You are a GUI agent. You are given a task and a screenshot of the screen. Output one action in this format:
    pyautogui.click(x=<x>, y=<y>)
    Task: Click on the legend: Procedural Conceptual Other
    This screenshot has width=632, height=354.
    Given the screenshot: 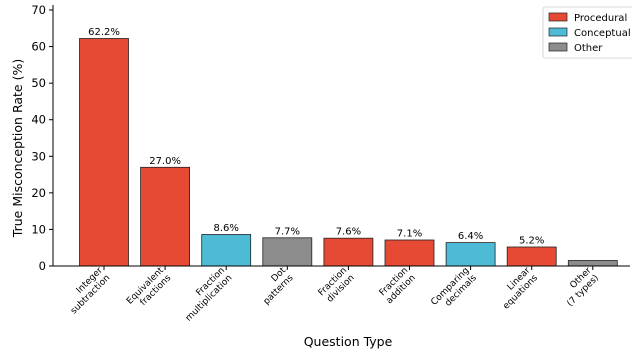 What is the action you would take?
    pyautogui.click(x=587, y=32)
    